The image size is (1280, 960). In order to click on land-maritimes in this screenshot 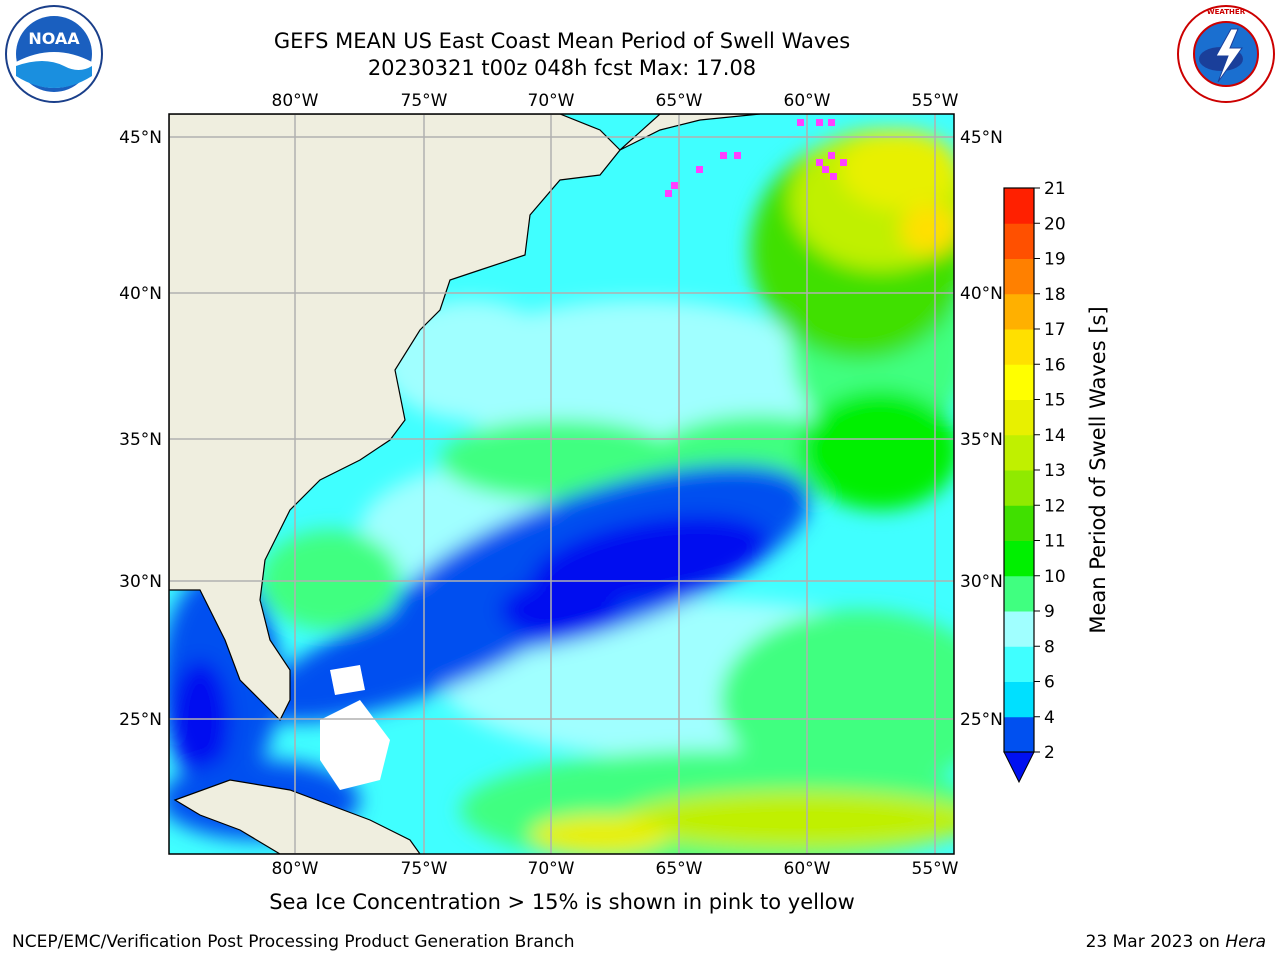, I will do `click(690, 132)`.